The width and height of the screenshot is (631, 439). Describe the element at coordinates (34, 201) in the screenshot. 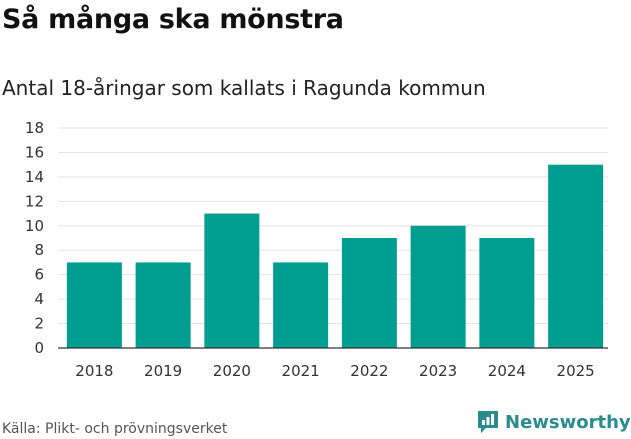

I see `y-tick-label: 12` at that location.